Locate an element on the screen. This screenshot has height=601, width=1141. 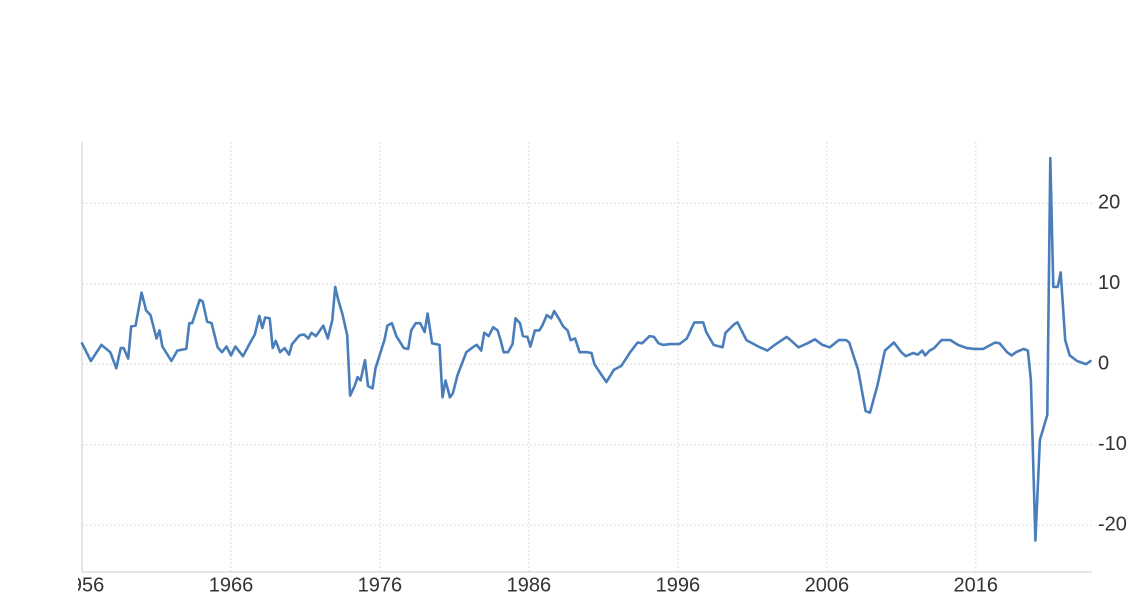
y-tick-label: 10 is located at coordinates (1109, 283).